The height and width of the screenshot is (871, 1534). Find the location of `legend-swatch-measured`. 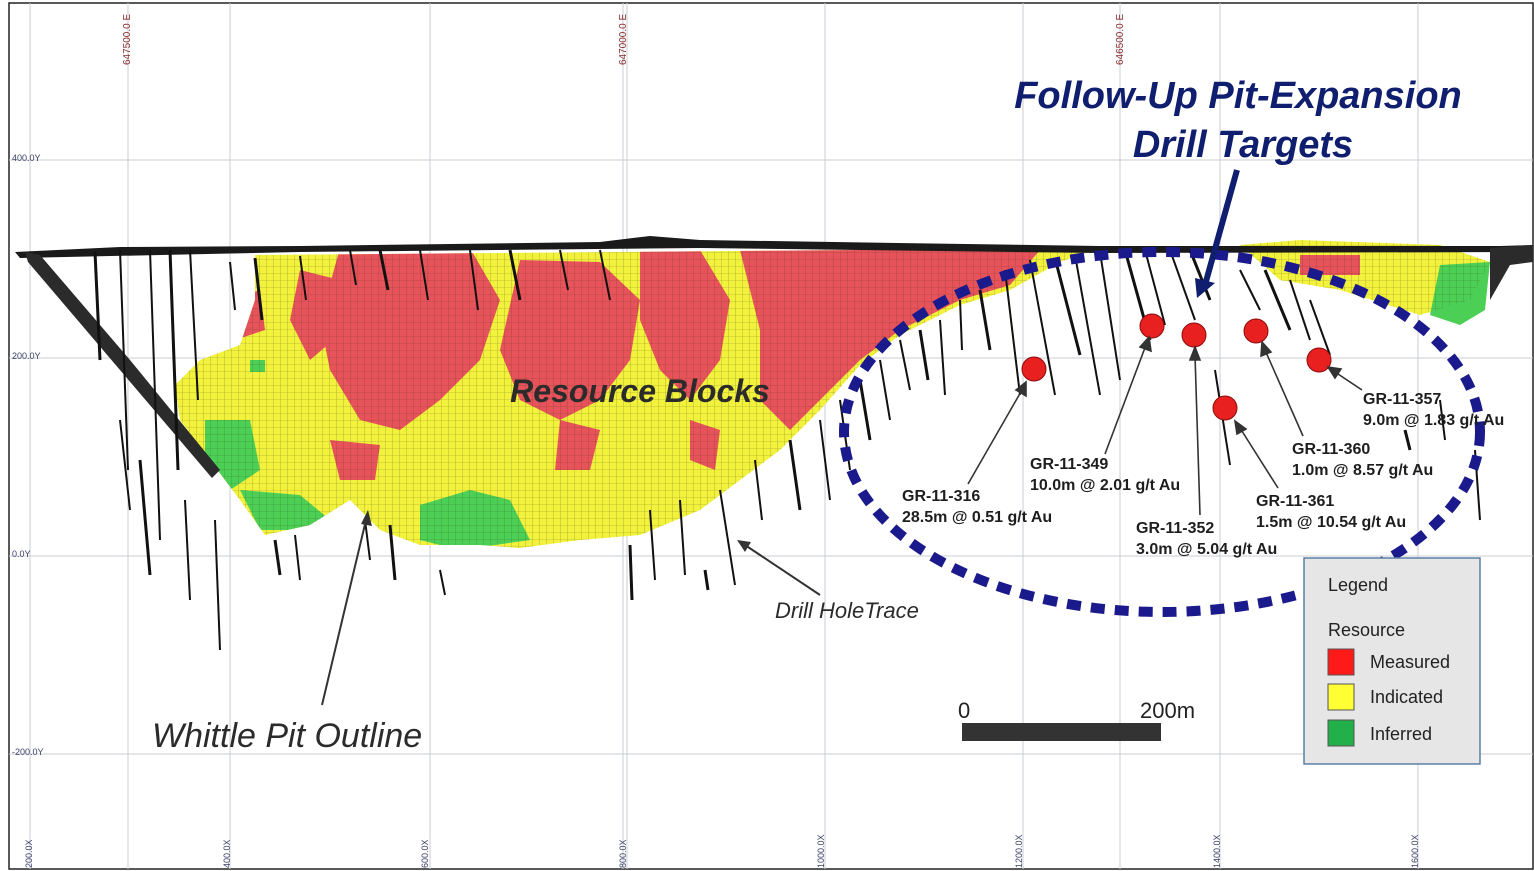

legend-swatch-measured is located at coordinates (1341, 662).